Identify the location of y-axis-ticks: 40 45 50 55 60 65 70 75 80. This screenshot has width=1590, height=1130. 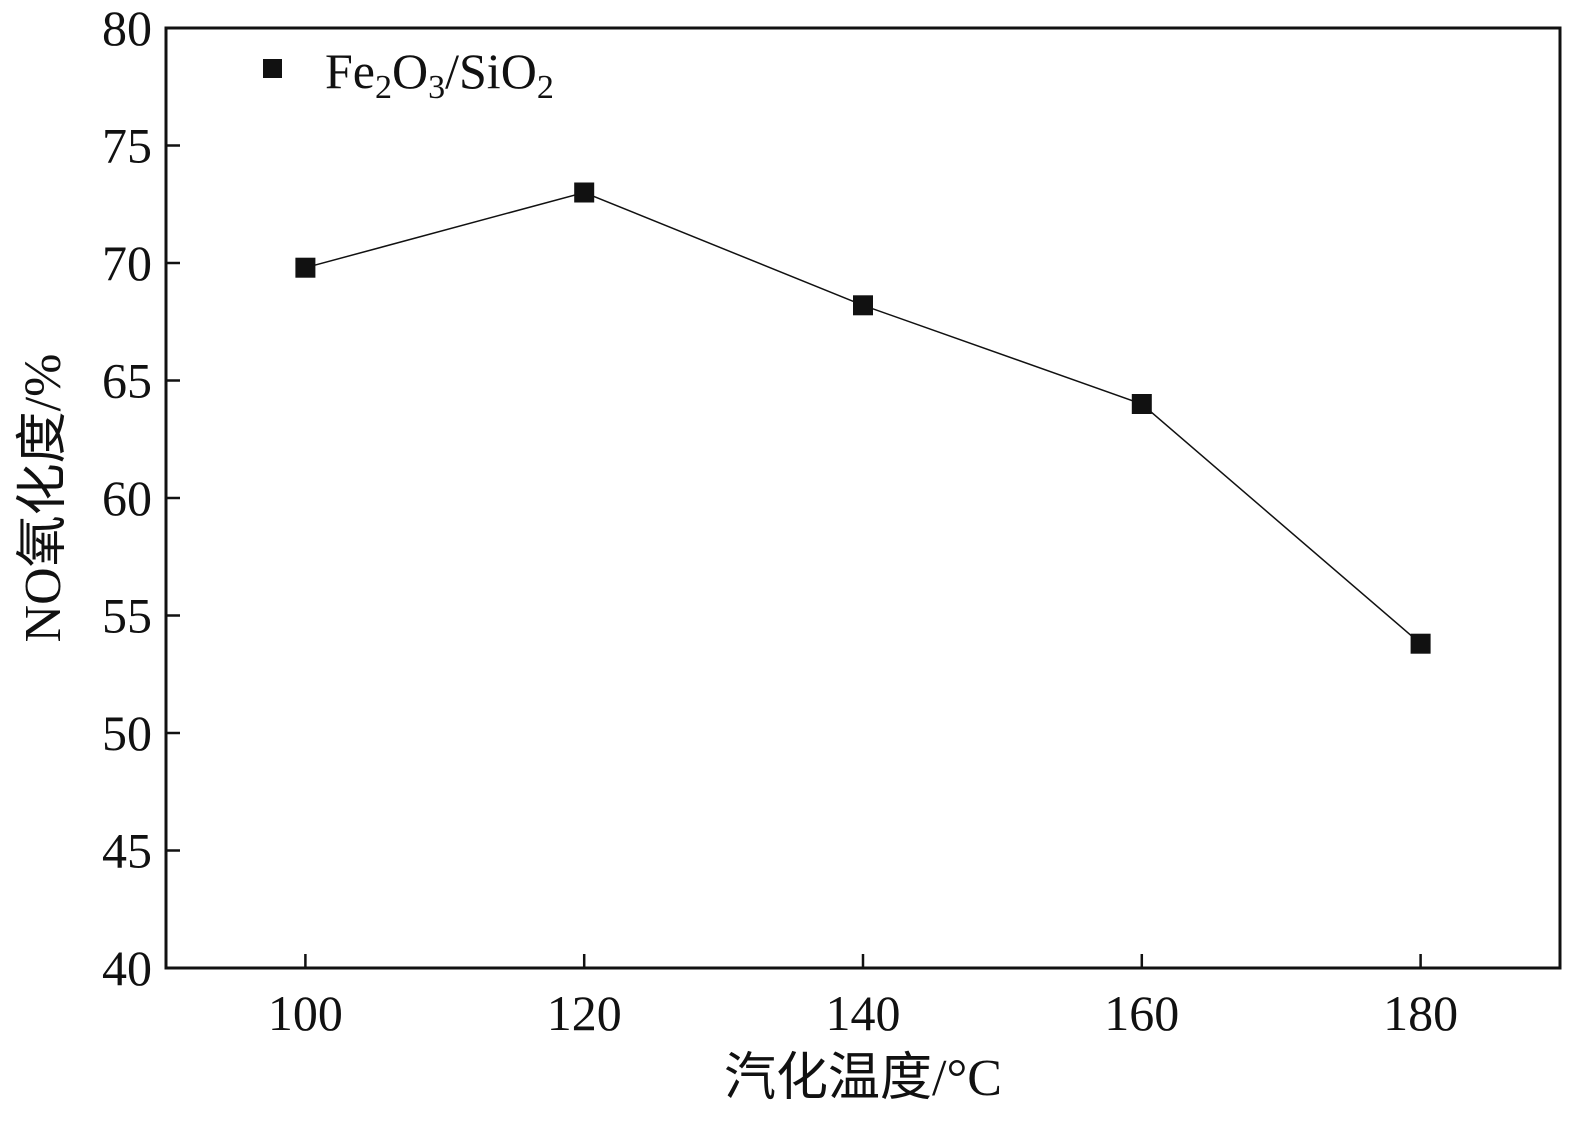
(141, 498).